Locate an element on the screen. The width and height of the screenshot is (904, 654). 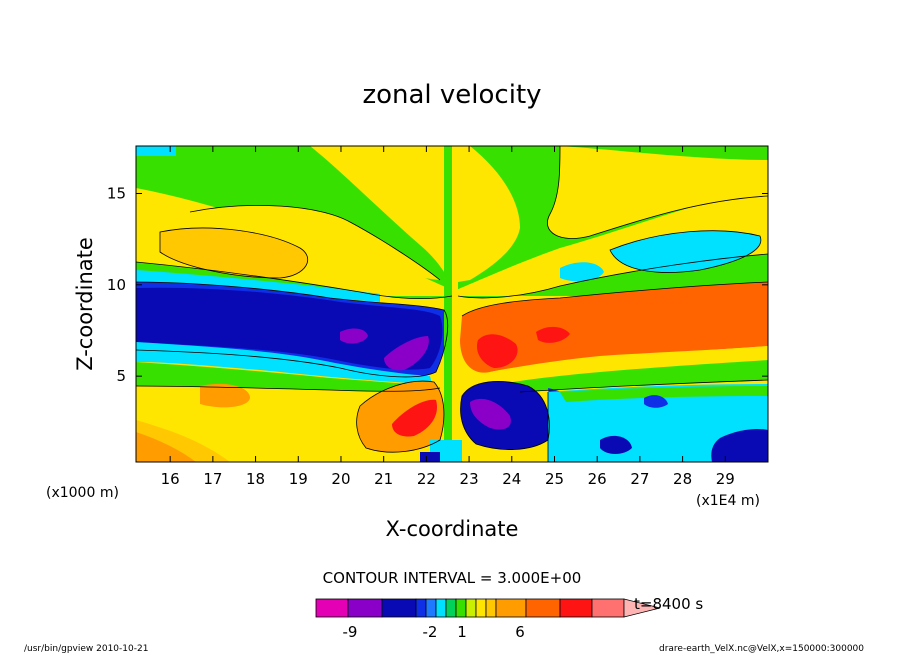
x-tick-label: 20 is located at coordinates (340, 479).